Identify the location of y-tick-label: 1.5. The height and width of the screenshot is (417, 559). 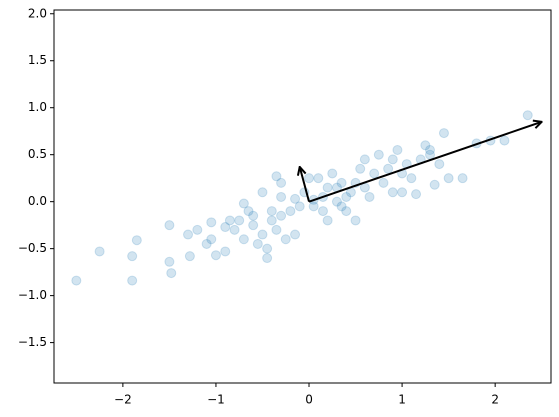
(37, 60).